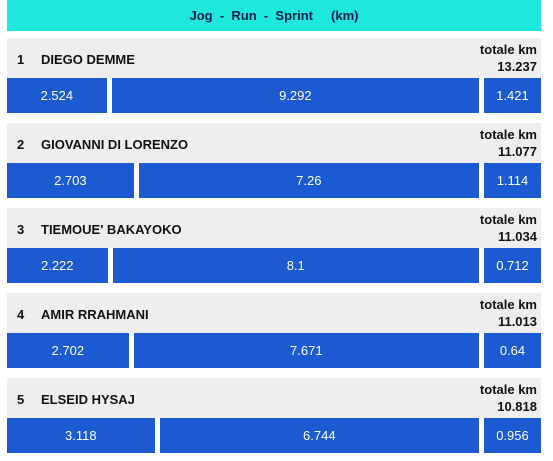 This screenshot has width=553, height=461. Describe the element at coordinates (21, 59) in the screenshot. I see `player-rank: 1` at that location.